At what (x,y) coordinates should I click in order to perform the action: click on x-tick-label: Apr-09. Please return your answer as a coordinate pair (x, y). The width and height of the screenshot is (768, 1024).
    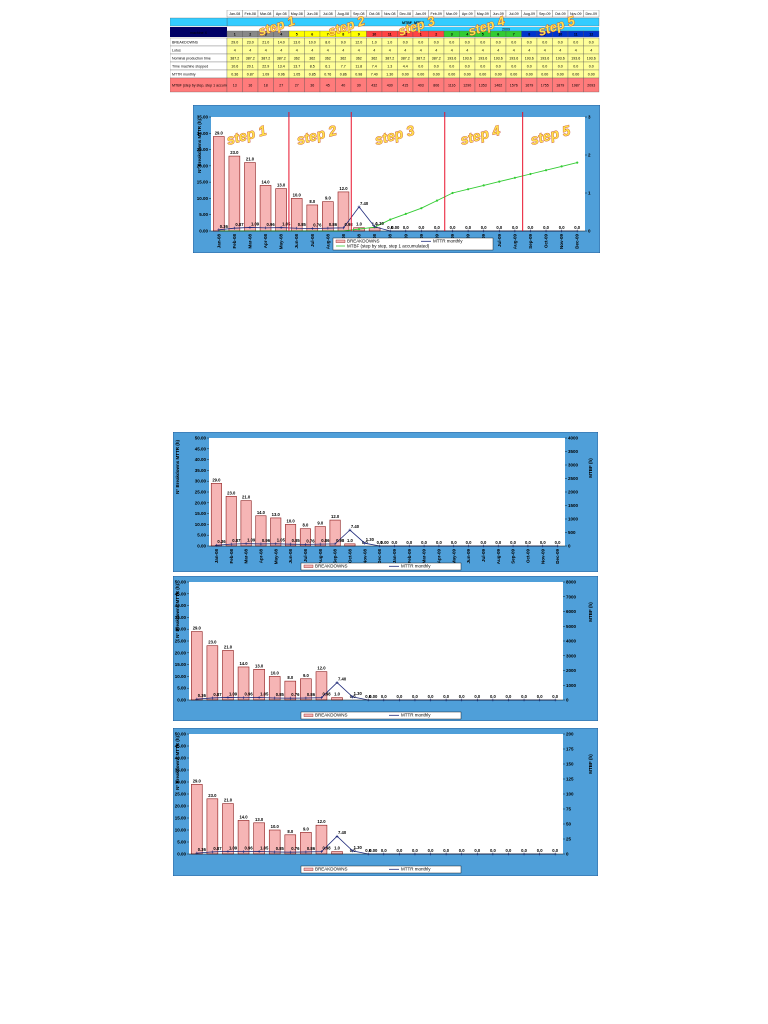
    Looking at the image, I should click on (438, 556).